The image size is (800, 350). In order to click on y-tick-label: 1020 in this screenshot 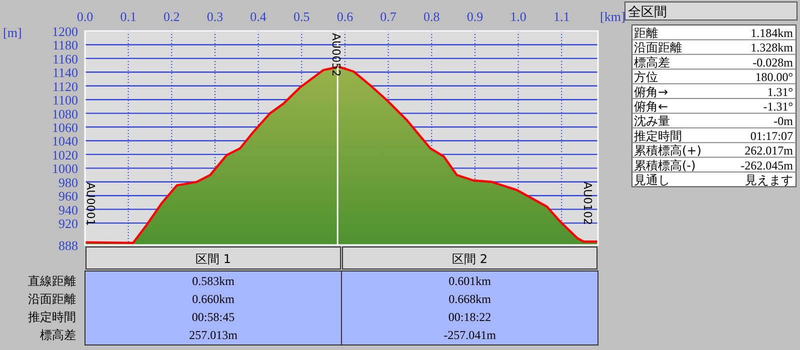, I will do `click(65, 154)`.